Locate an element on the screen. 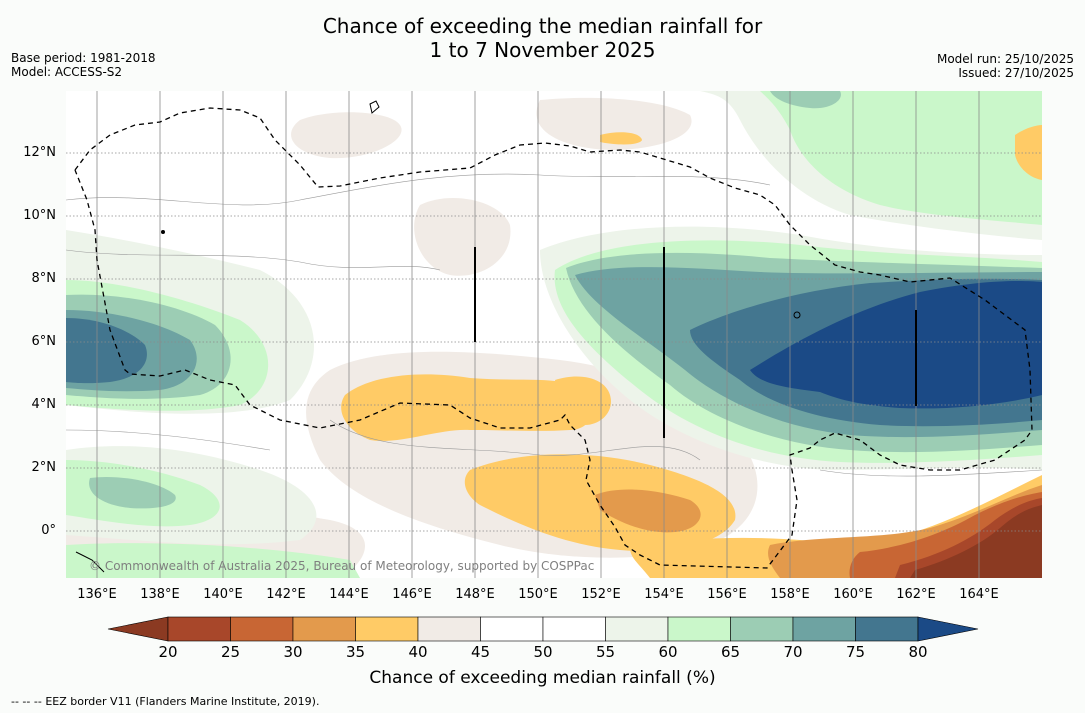 The width and height of the screenshot is (1085, 713). colorbar-tick: 65 is located at coordinates (730, 652).